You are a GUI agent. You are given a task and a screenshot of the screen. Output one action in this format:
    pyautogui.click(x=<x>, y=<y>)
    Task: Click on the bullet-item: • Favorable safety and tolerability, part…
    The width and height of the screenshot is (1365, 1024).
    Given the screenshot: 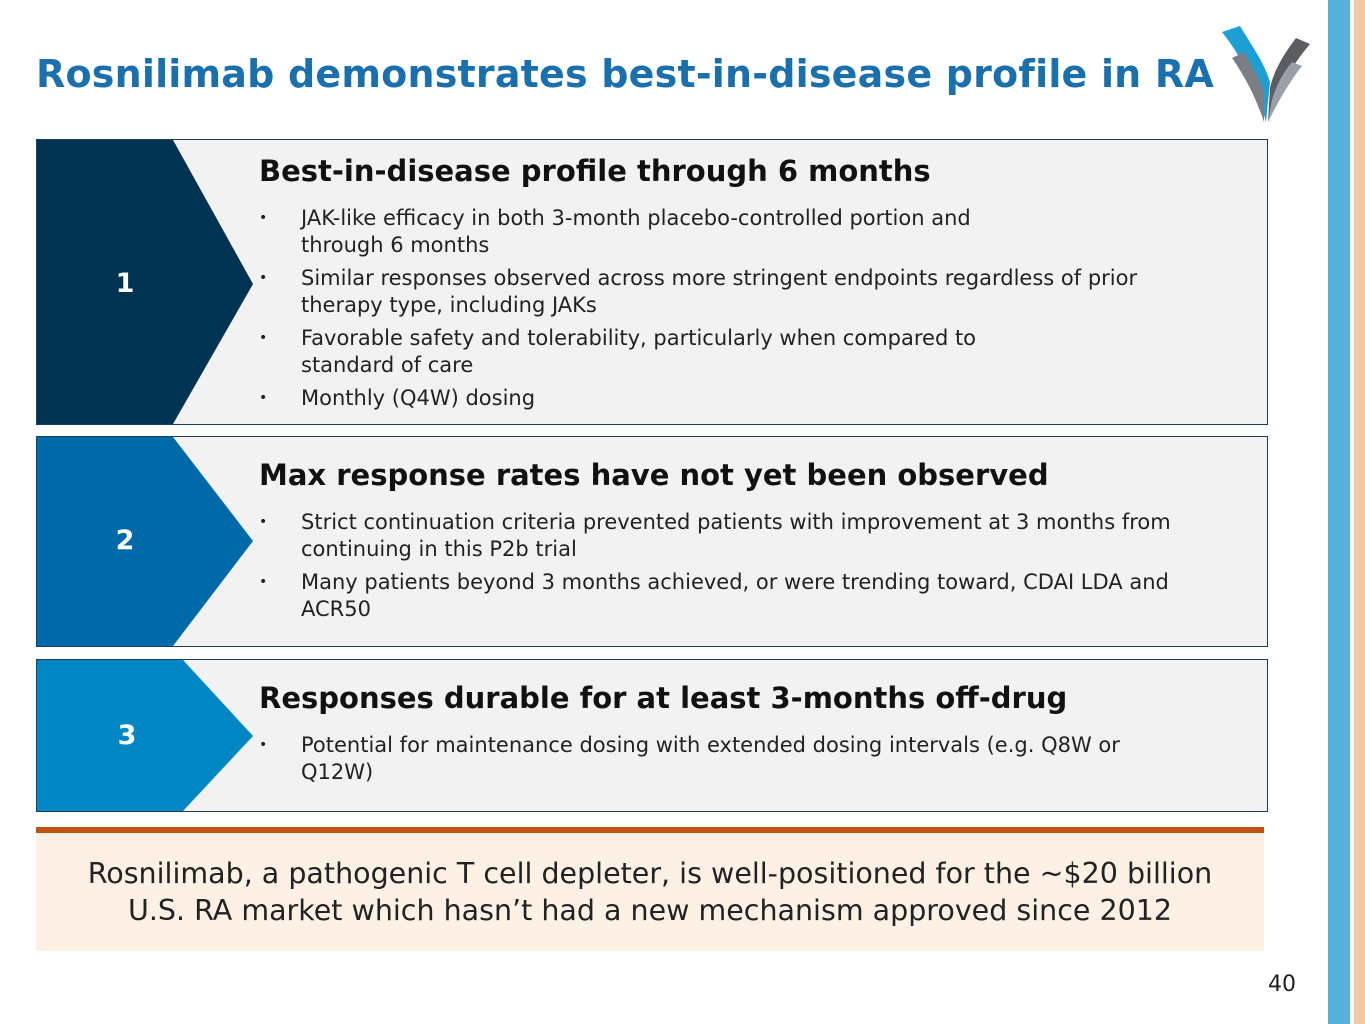 What is the action you would take?
    pyautogui.click(x=618, y=351)
    